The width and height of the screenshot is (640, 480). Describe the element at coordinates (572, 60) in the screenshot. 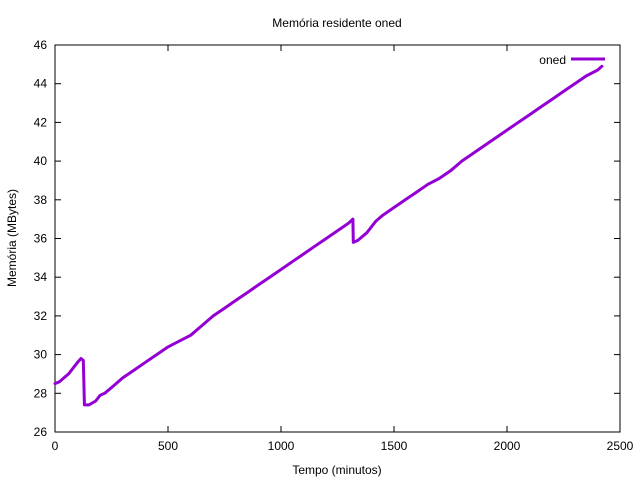

I see `legend: oned` at that location.